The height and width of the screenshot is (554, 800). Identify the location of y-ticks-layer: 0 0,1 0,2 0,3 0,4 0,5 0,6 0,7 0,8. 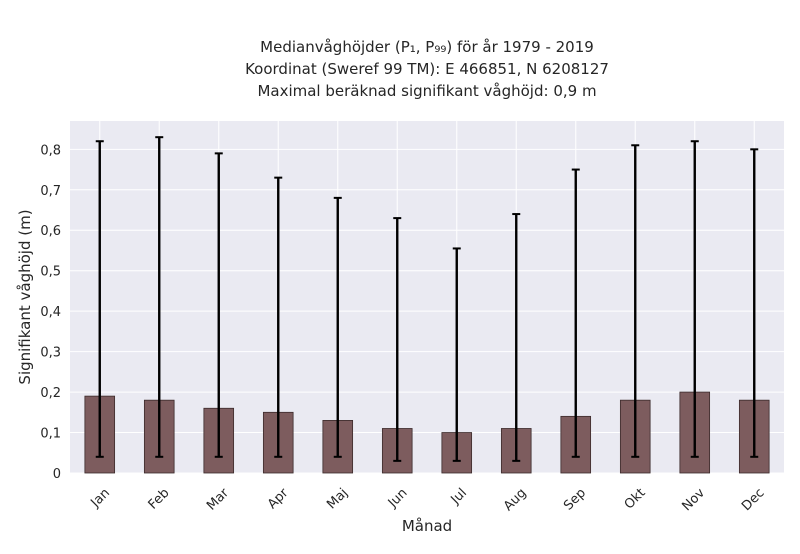
(50, 312).